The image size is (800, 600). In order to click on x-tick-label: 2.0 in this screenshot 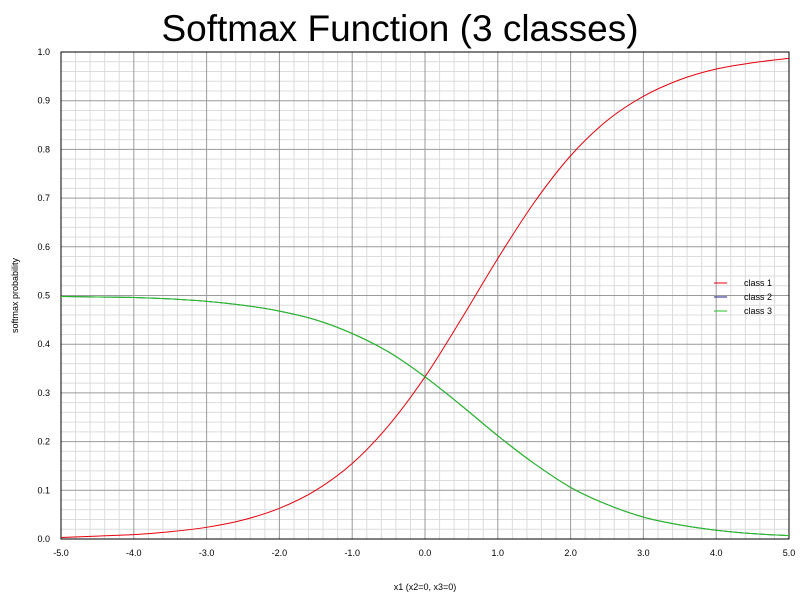, I will do `click(570, 553)`.